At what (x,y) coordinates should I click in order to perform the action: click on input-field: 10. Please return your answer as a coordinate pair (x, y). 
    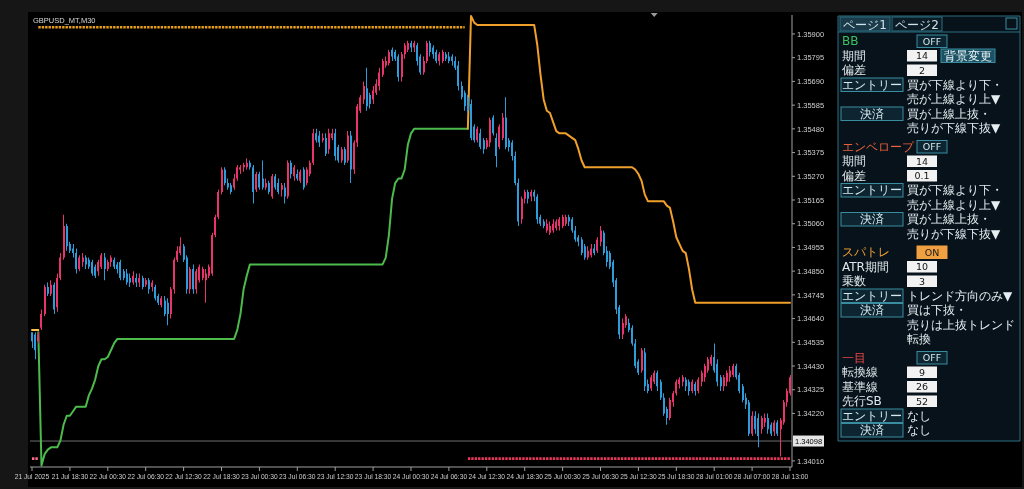
    Looking at the image, I should click on (922, 267).